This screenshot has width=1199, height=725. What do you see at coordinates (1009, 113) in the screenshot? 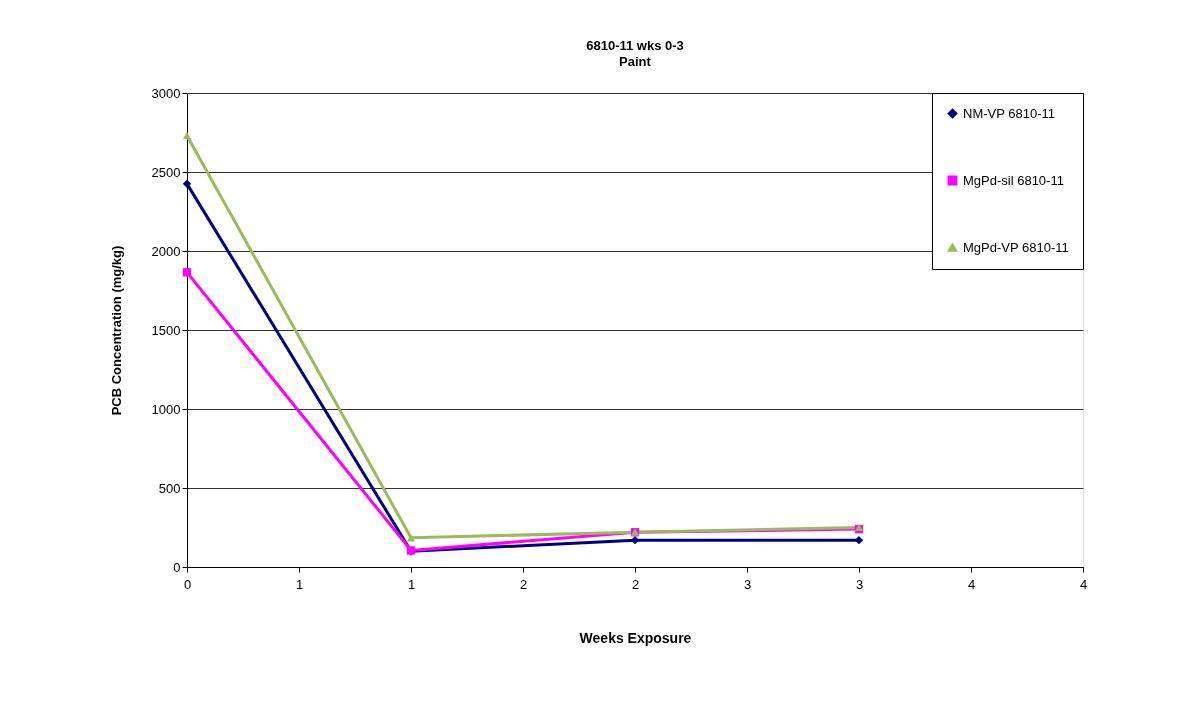
I see `legend-label: NM-VP 6810-11` at bounding box center [1009, 113].